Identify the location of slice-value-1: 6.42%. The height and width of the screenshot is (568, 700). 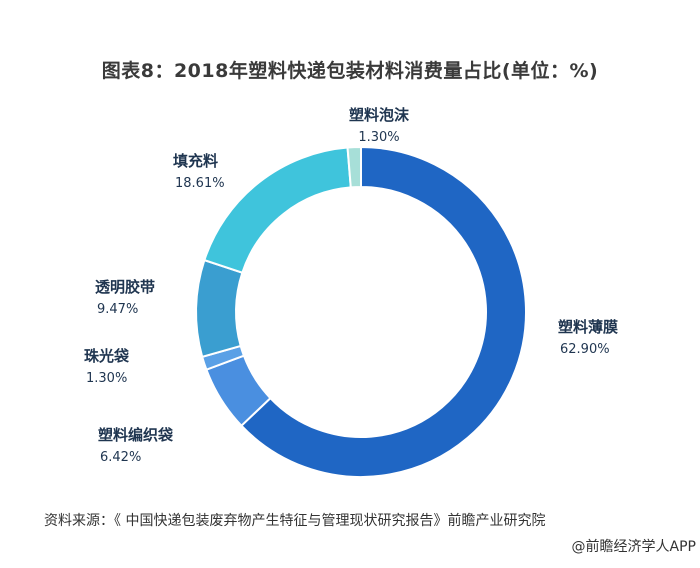
(120, 457).